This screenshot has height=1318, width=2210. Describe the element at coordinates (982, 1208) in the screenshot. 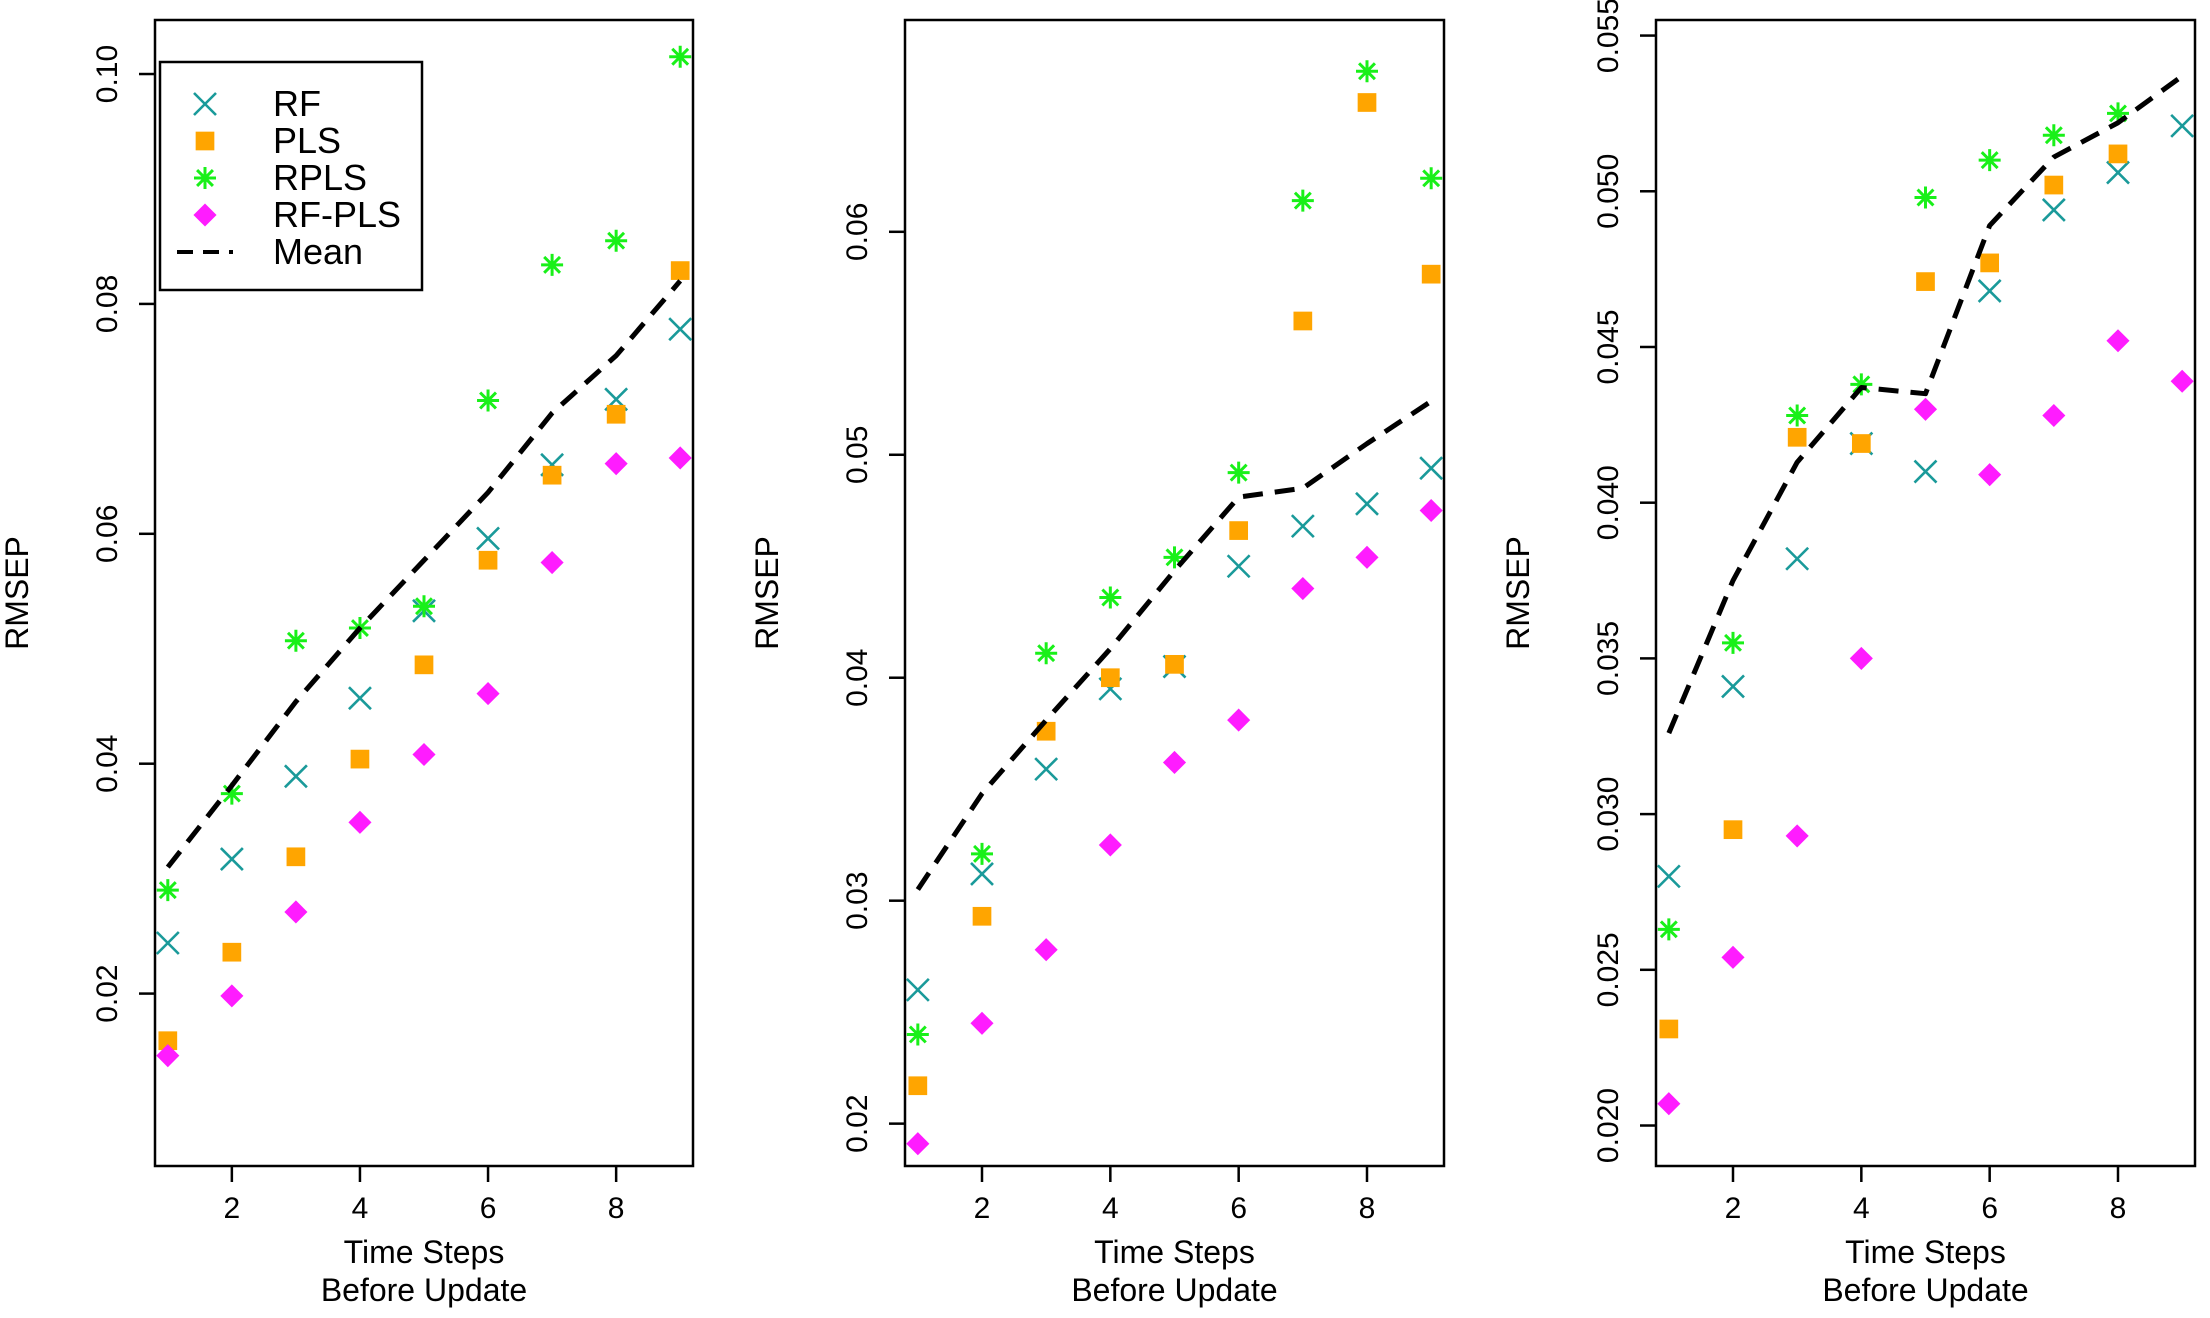

I see `x-tick-label: 2` at that location.